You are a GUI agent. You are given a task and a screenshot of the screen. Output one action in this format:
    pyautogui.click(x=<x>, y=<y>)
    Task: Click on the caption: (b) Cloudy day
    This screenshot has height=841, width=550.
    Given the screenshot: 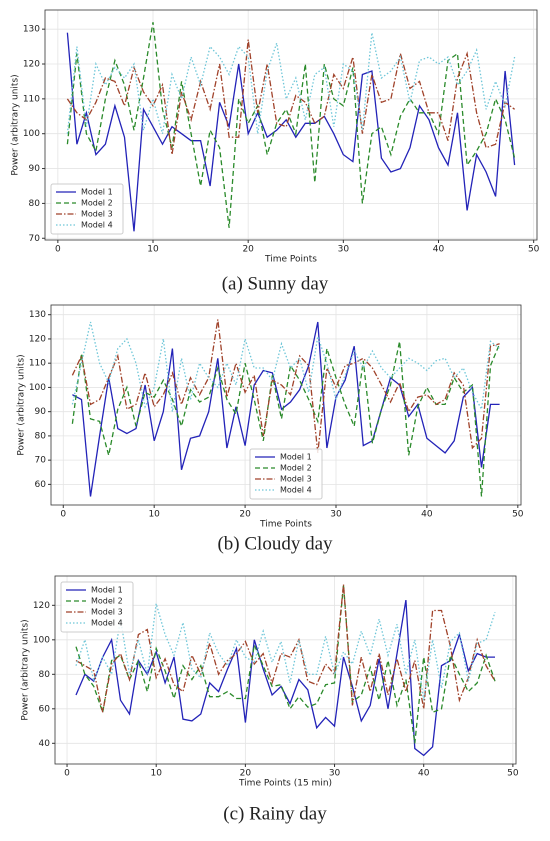 What is the action you would take?
    pyautogui.click(x=275, y=543)
    